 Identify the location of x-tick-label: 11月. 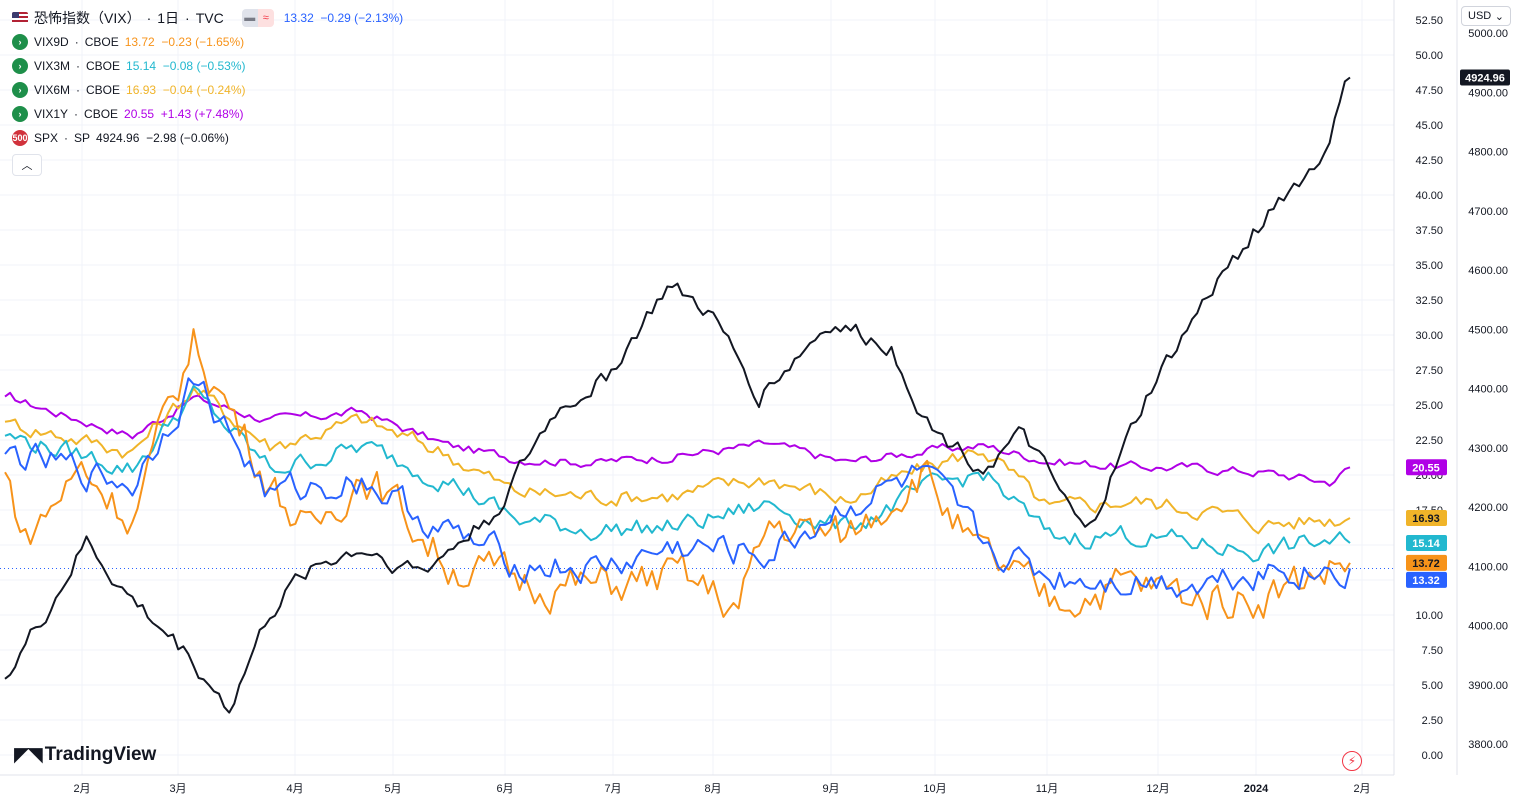
(1047, 789).